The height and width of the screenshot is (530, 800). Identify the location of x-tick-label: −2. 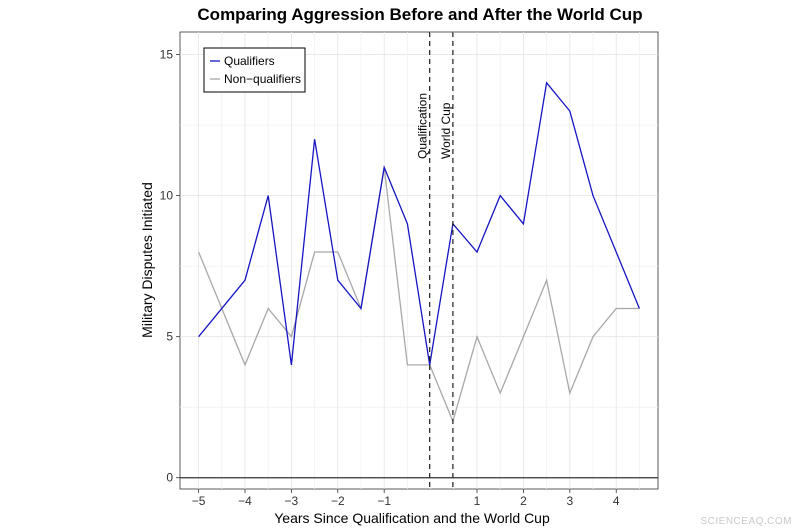
(338, 501).